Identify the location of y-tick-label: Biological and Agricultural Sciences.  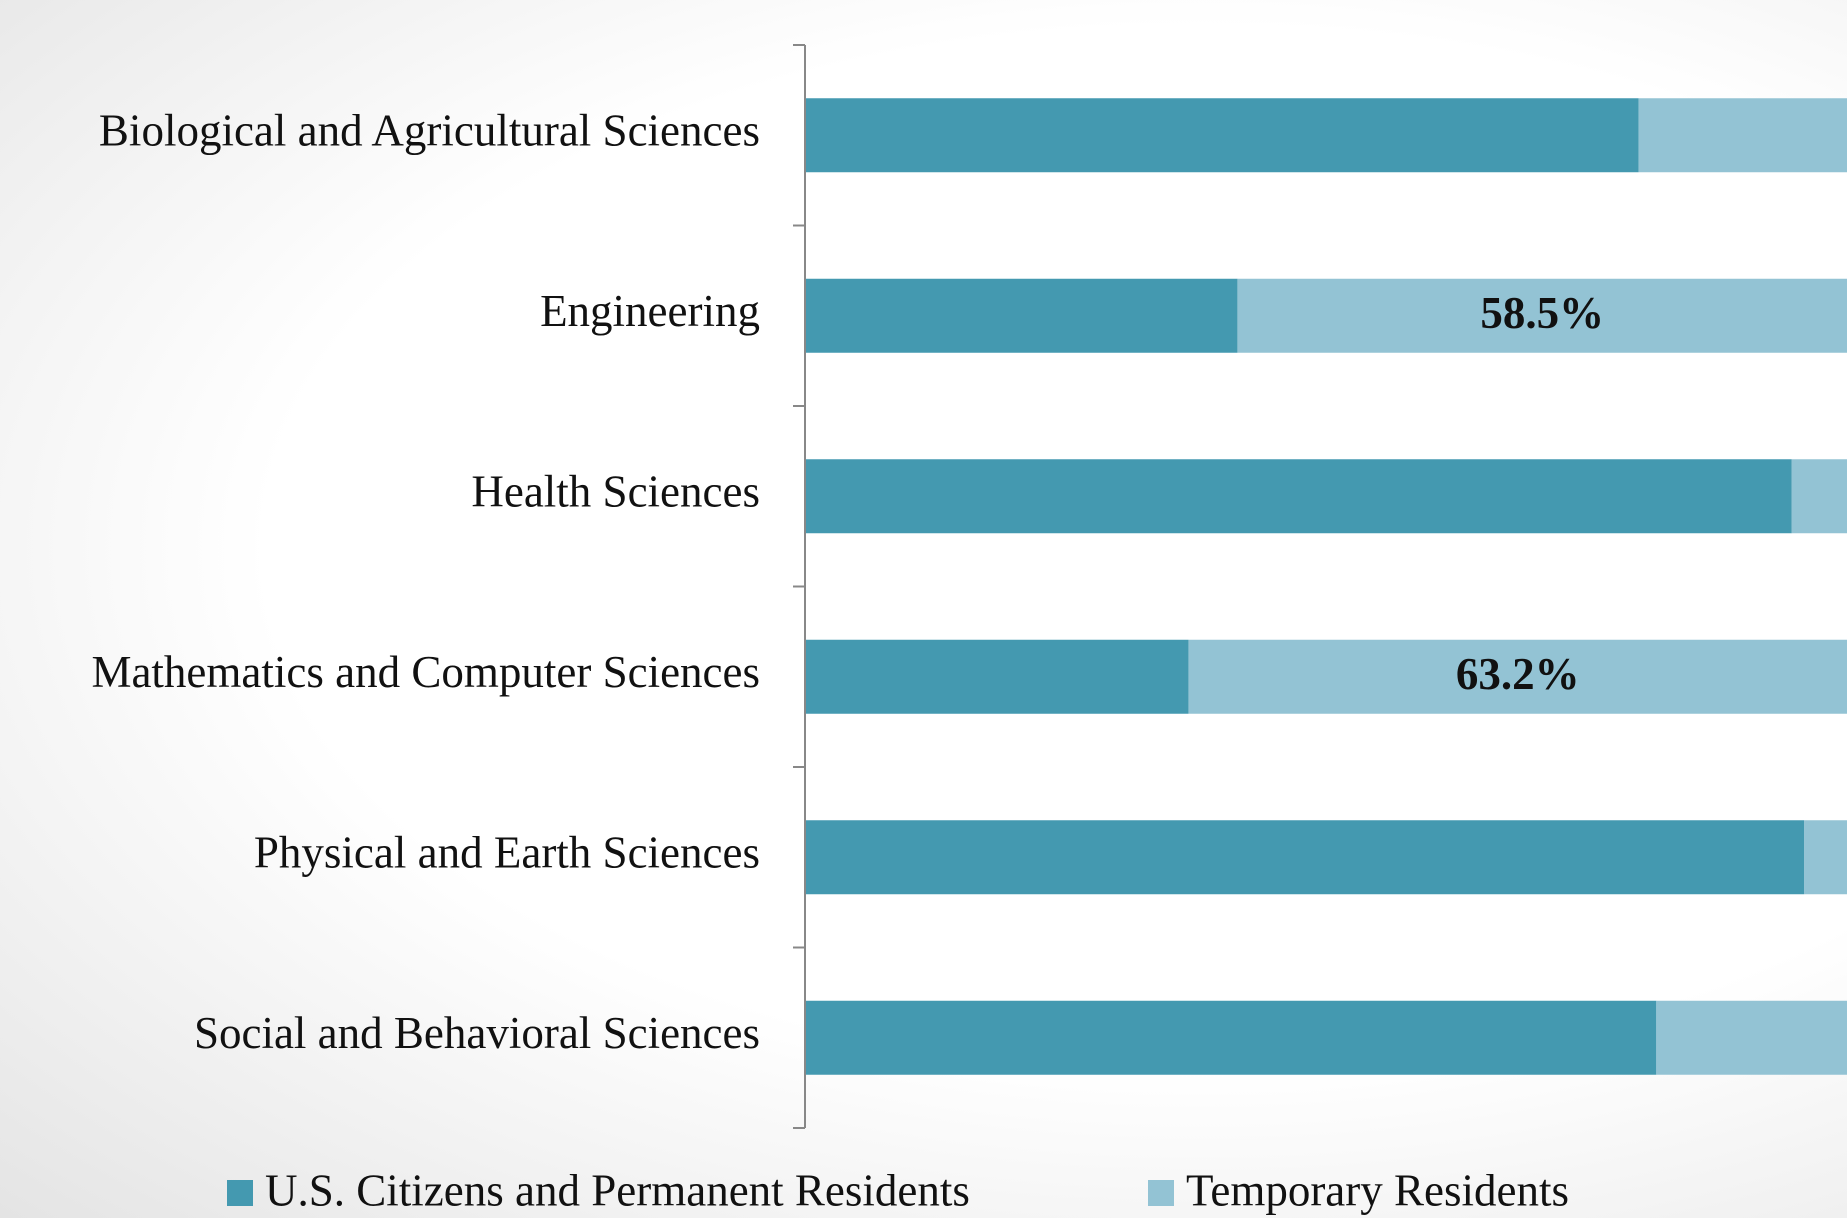
(429, 131).